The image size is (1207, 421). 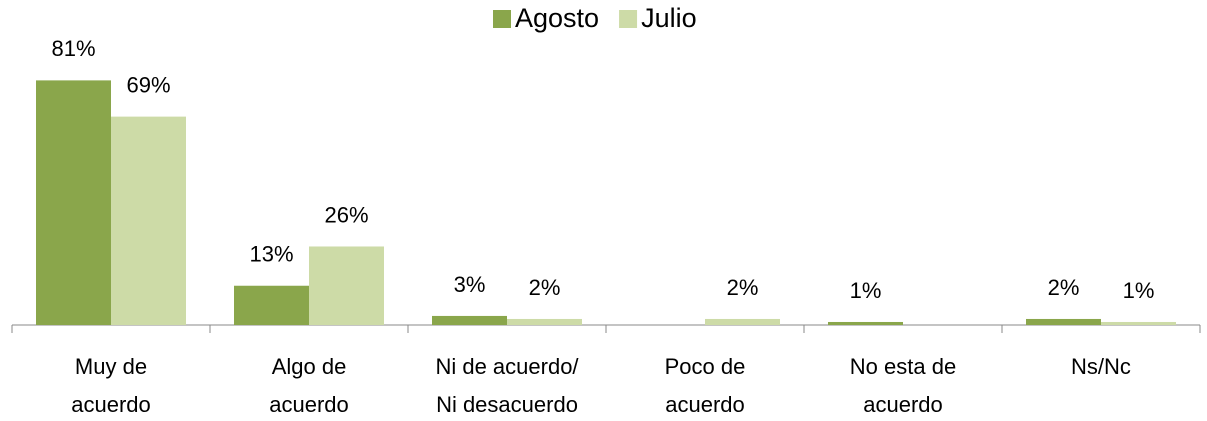 I want to click on data-label: 81%, so click(x=73, y=48).